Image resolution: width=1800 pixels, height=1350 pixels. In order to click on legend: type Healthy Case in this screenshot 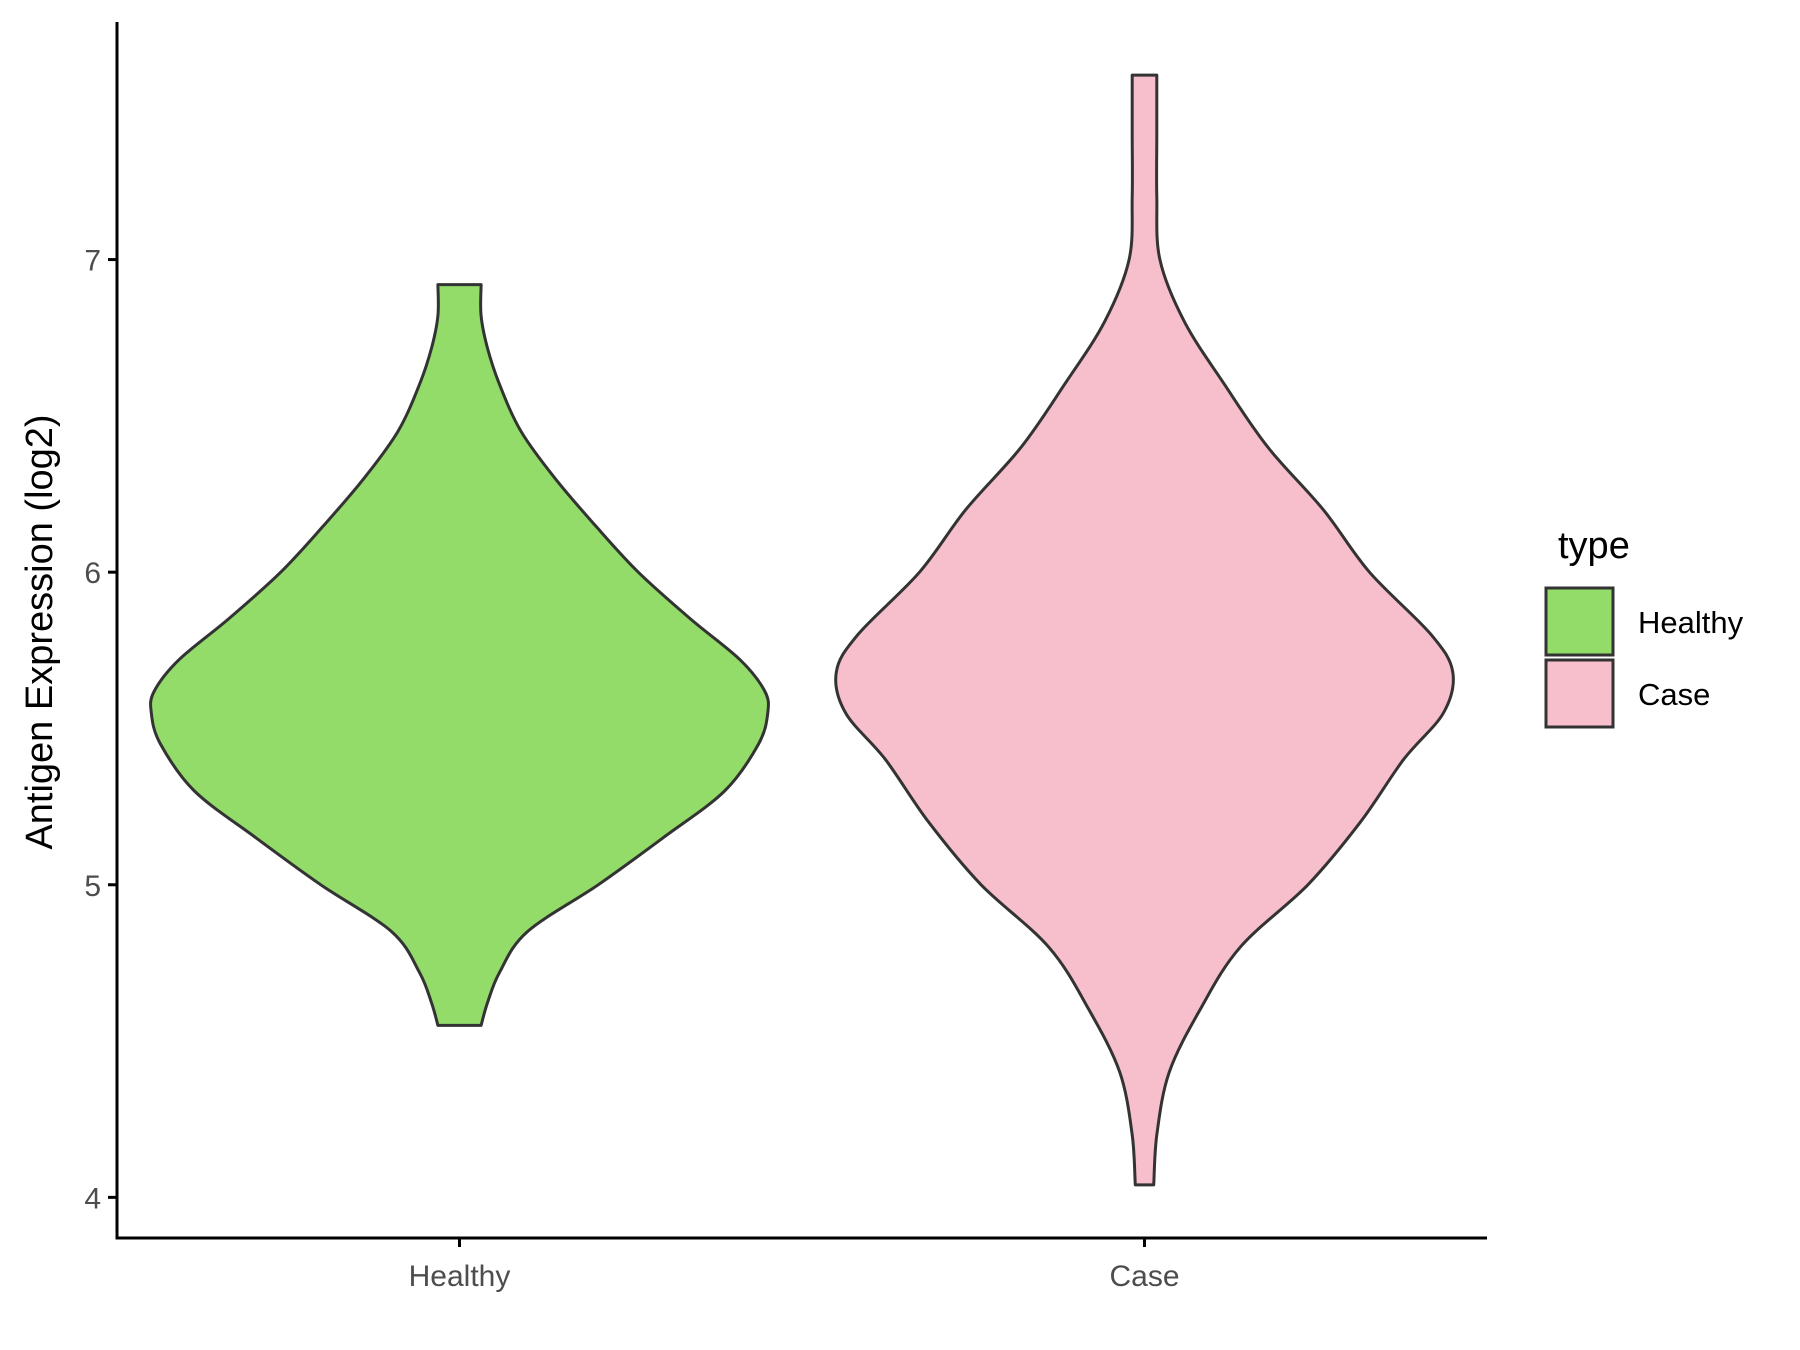, I will do `click(1644, 627)`.